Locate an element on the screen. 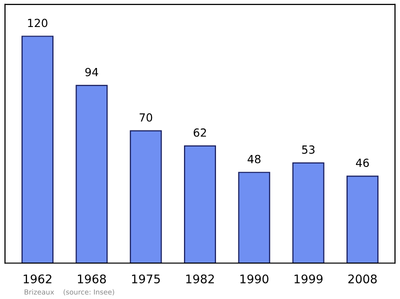 The height and width of the screenshot is (299, 400). data-label: 62 is located at coordinates (200, 132).